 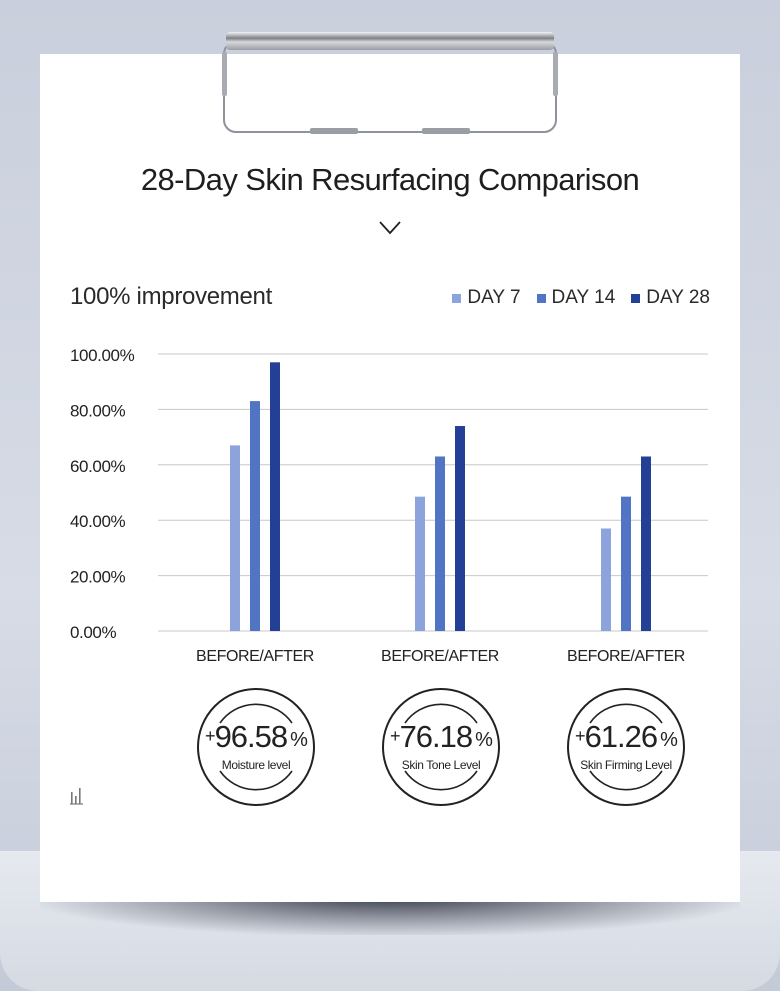 I want to click on legend-item-day7: DAY 7, so click(x=486, y=298).